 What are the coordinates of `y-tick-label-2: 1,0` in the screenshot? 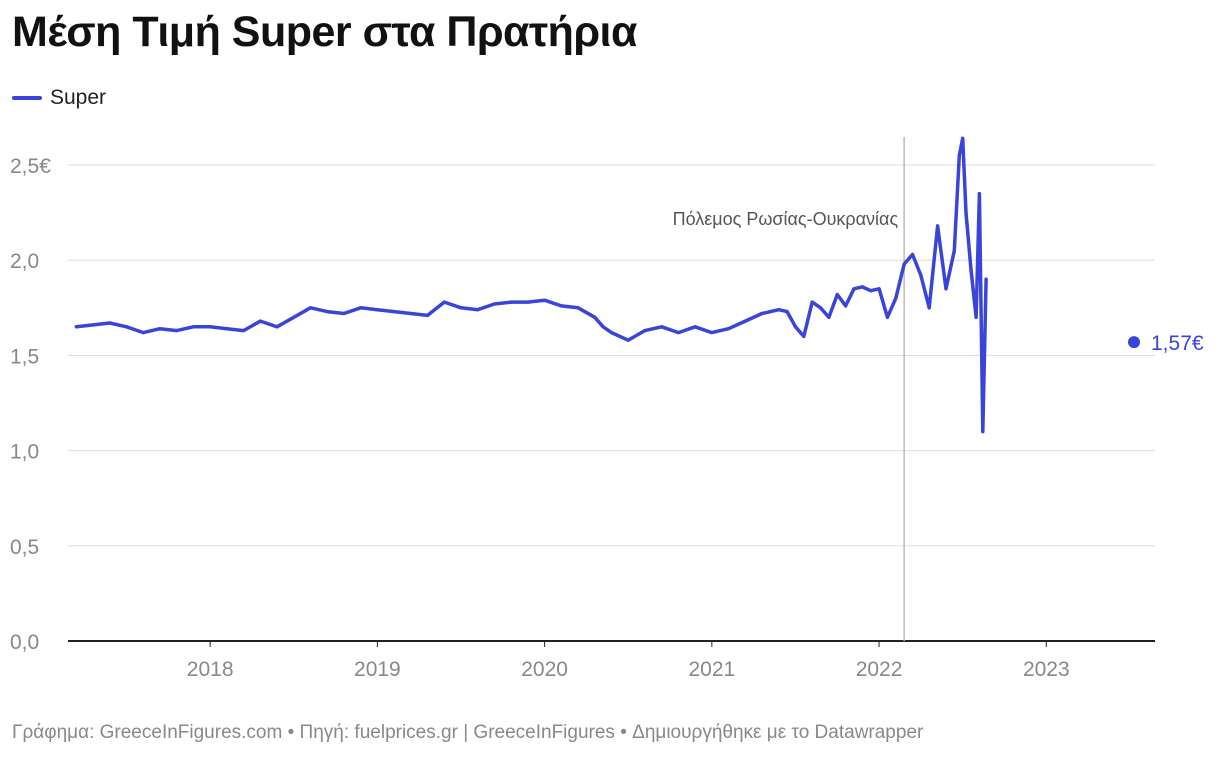 It's located at (24, 452).